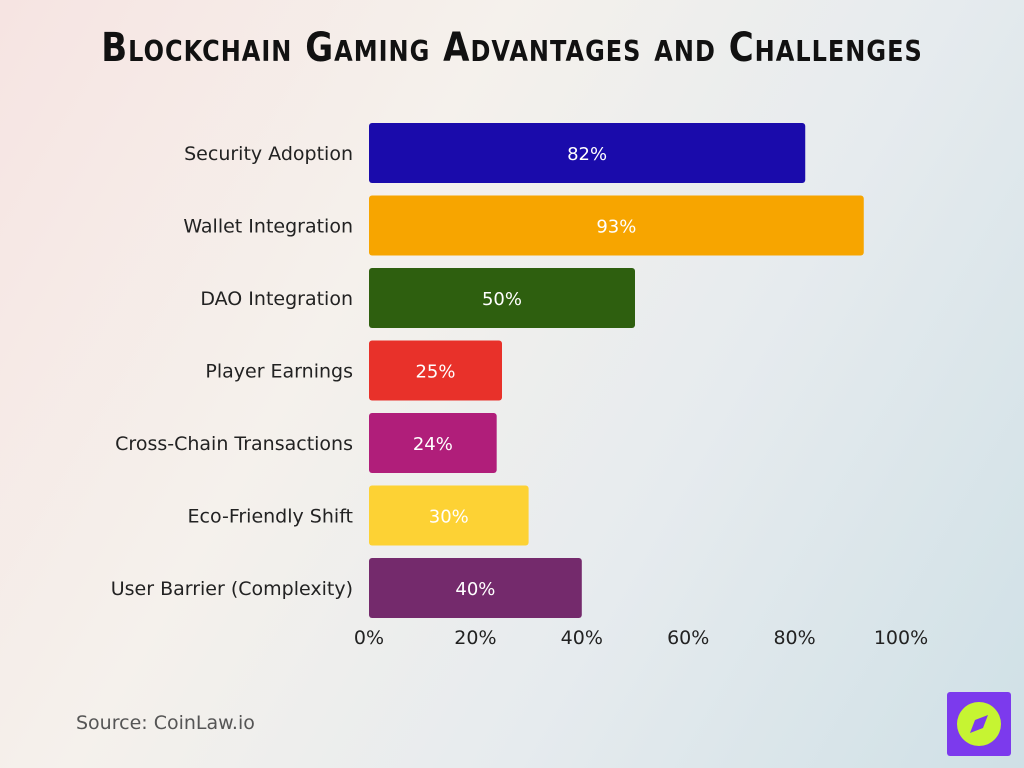 The width and height of the screenshot is (1024, 768). What do you see at coordinates (688, 638) in the screenshot?
I see `x-tick-label: 60%` at bounding box center [688, 638].